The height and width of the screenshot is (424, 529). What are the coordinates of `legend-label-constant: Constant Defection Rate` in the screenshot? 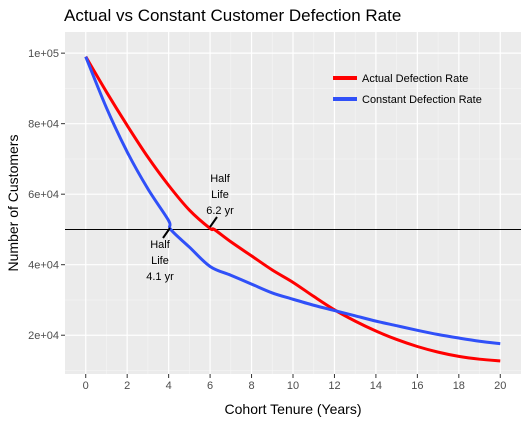 It's located at (422, 100).